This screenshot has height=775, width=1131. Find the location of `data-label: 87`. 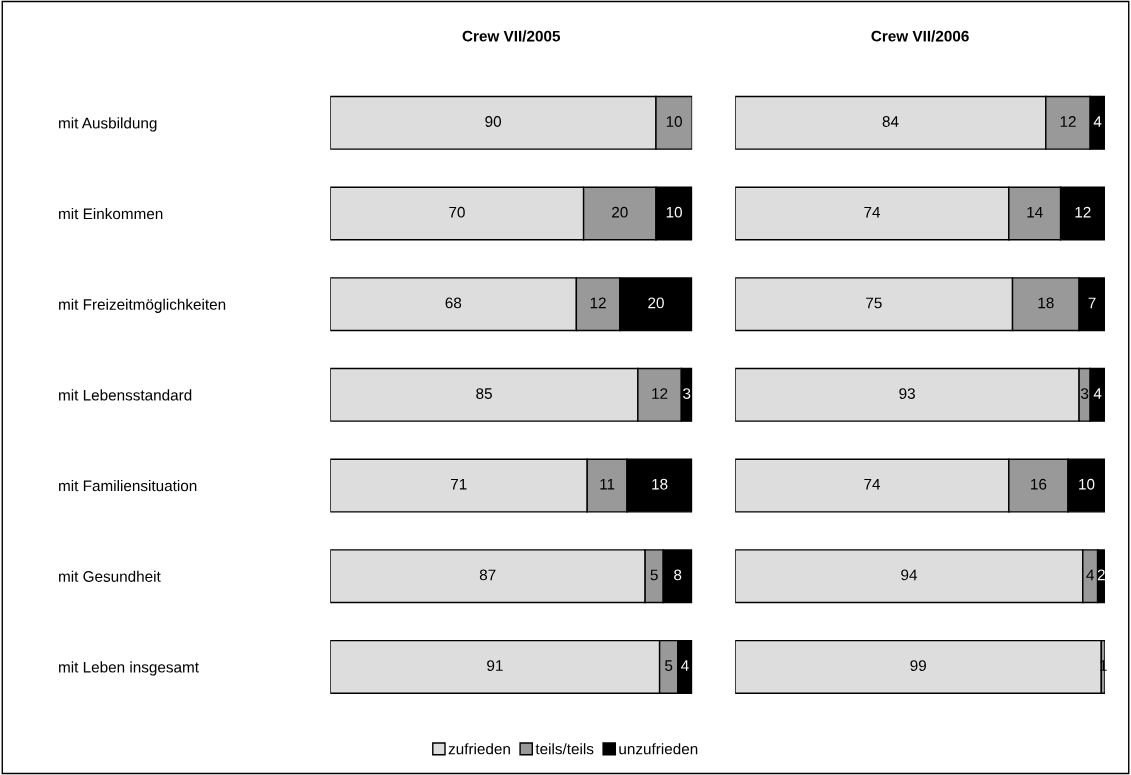

data-label: 87 is located at coordinates (487, 575).